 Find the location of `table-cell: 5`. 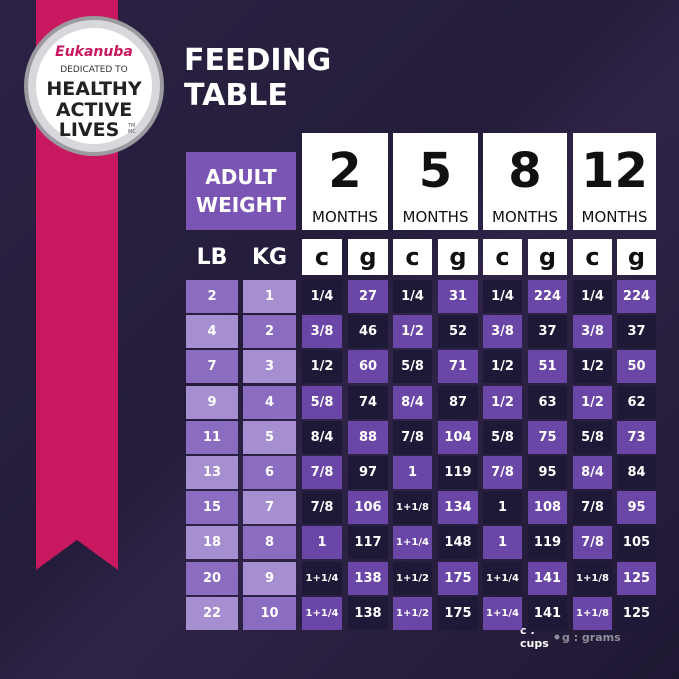

table-cell: 5 is located at coordinates (269, 437).